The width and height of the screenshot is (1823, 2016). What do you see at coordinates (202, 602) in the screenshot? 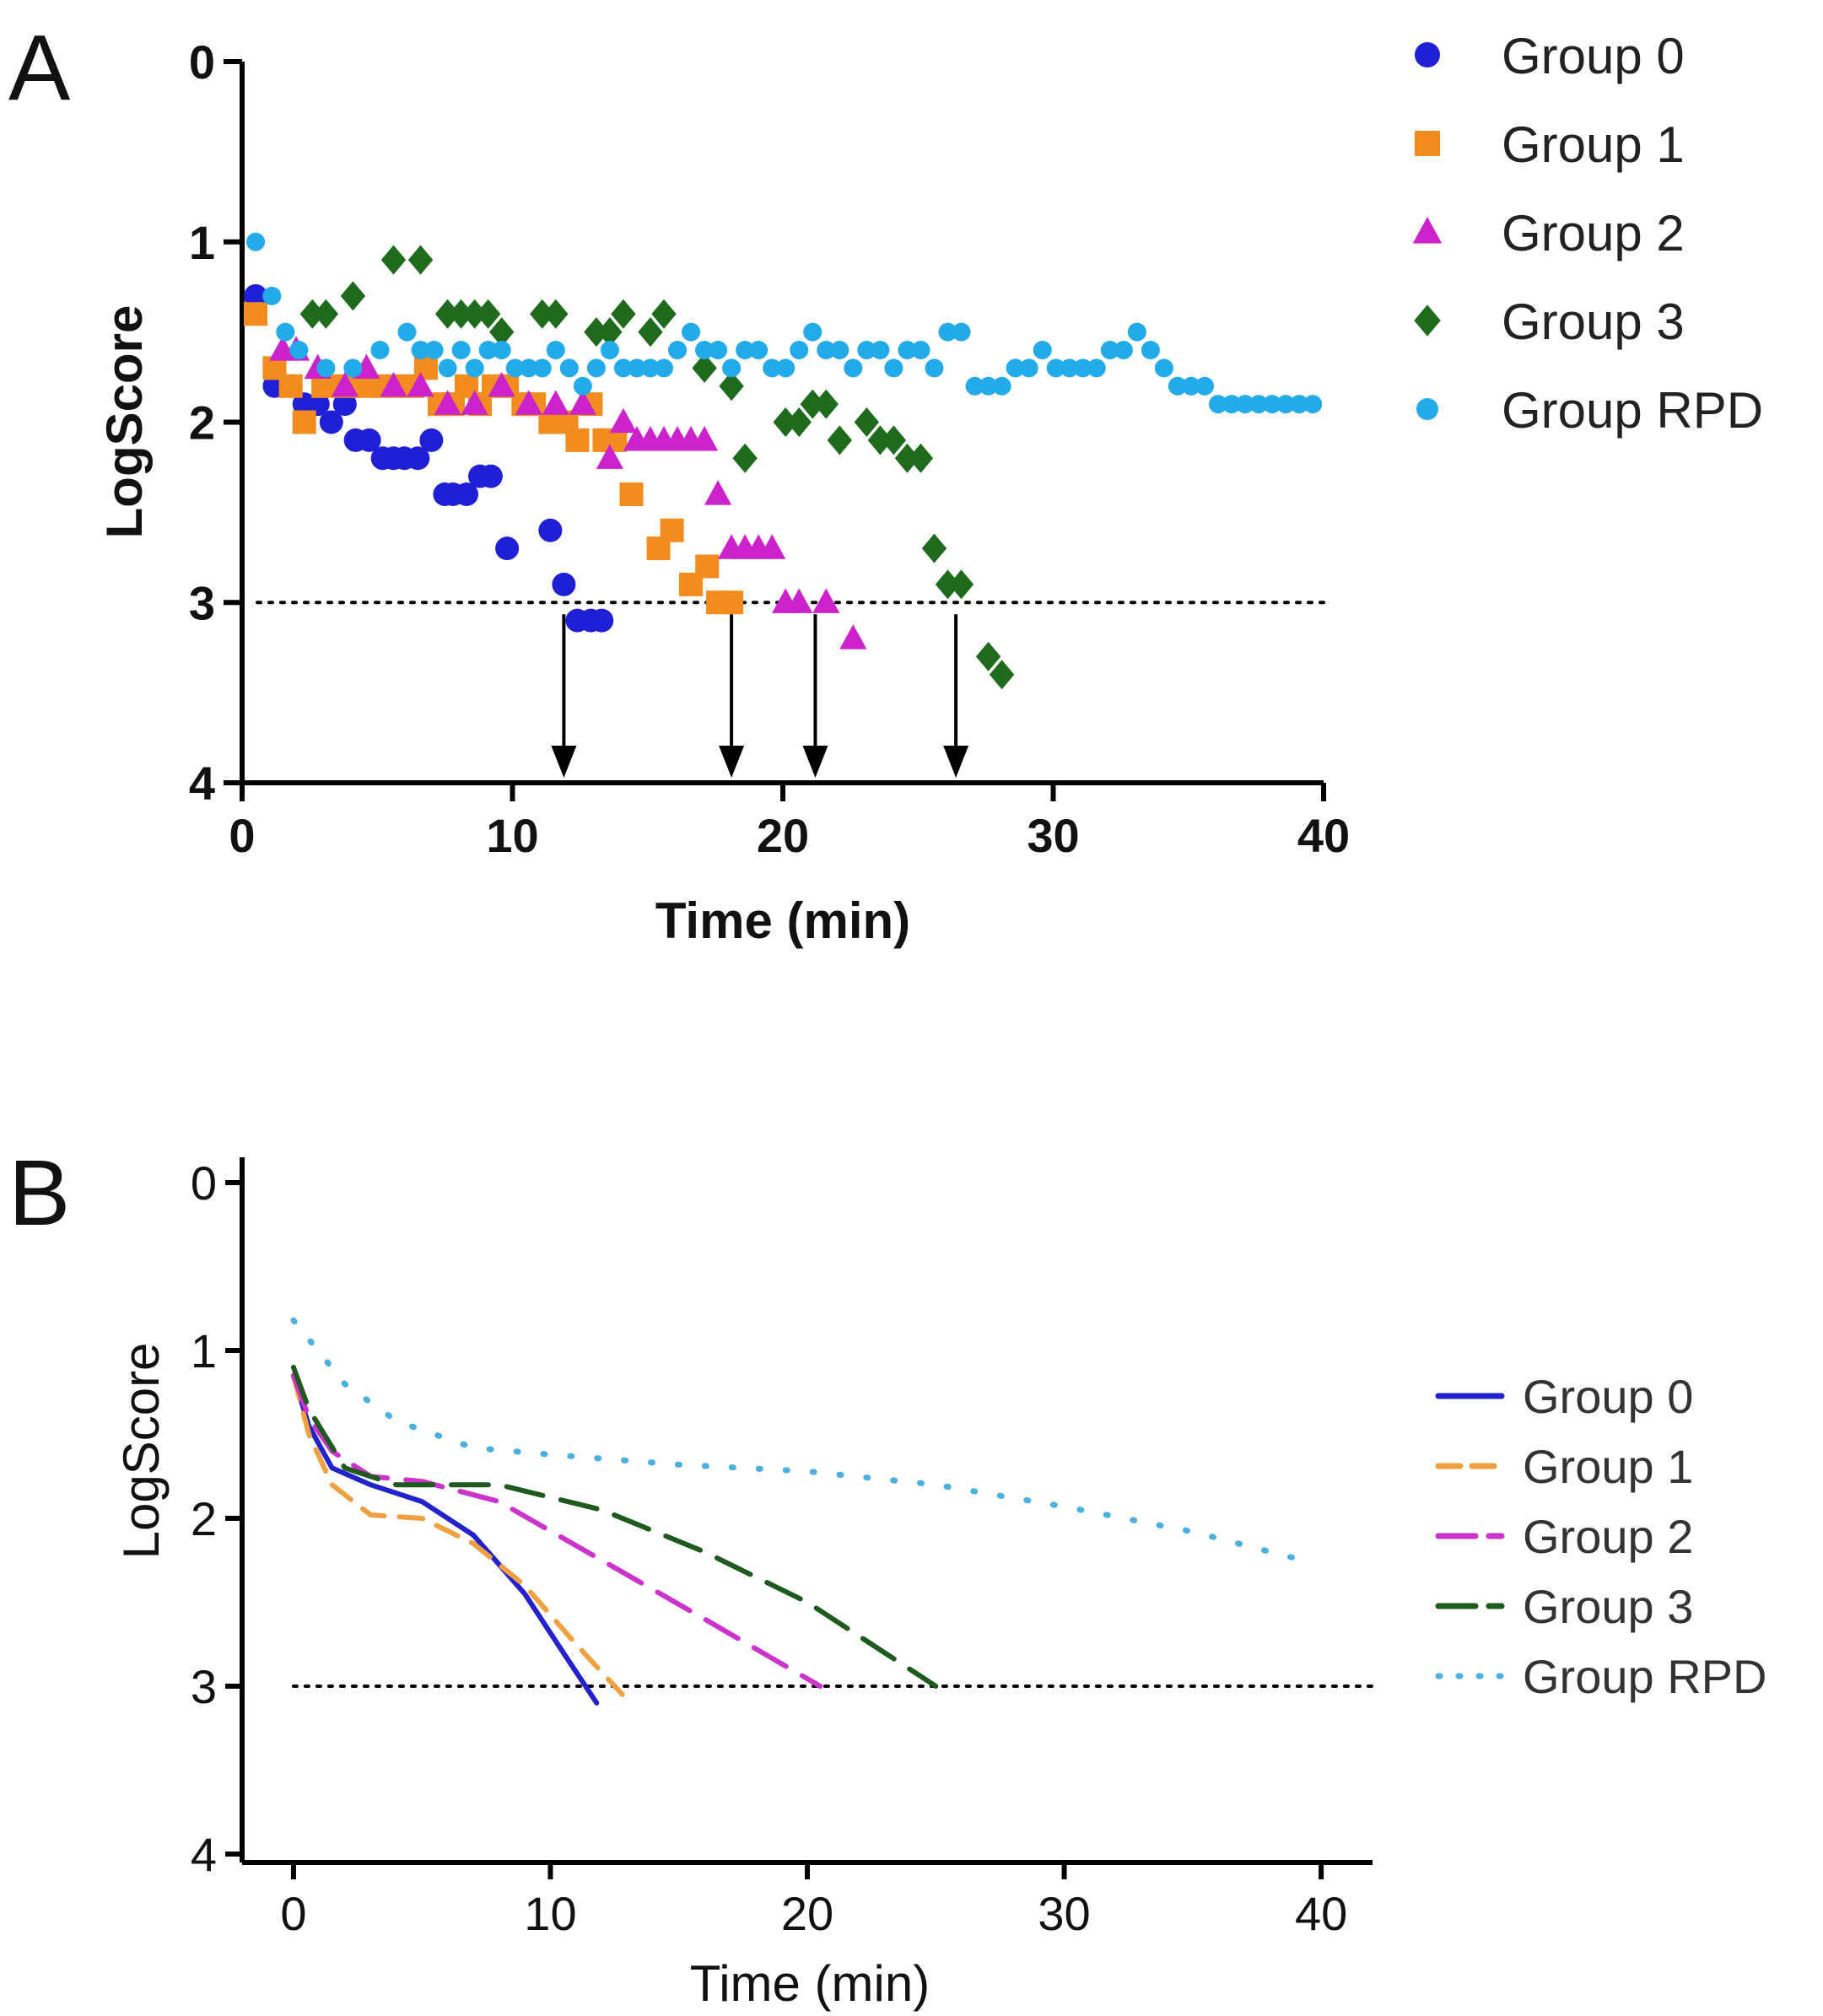
I see `panel-a-y-tick-label: 3` at bounding box center [202, 602].